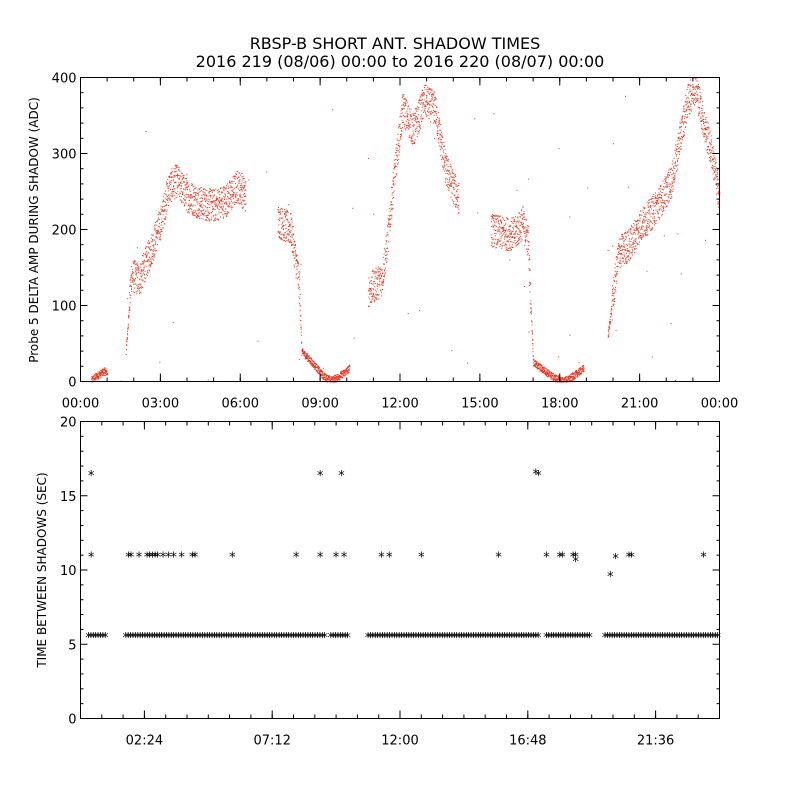 The height and width of the screenshot is (800, 800). I want to click on interval-point: *, so click(344, 558).